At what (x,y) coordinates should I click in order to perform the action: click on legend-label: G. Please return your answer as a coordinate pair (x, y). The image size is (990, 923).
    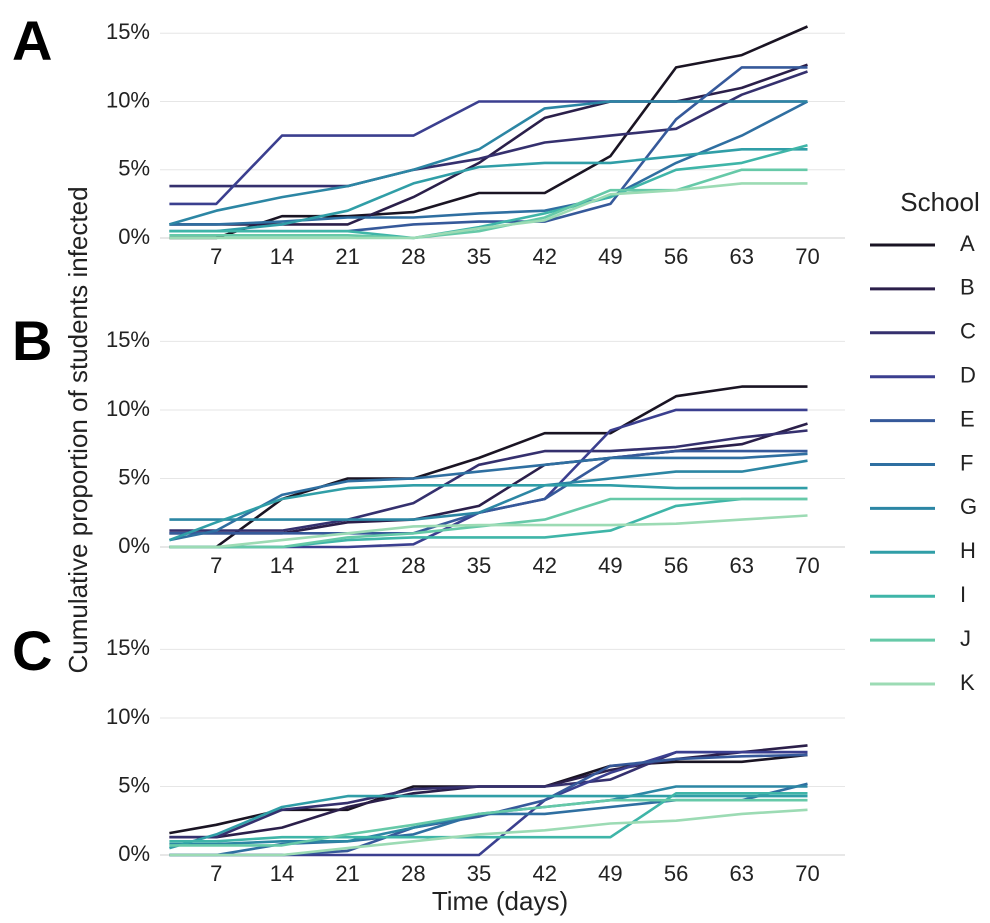
    Looking at the image, I should click on (968, 506).